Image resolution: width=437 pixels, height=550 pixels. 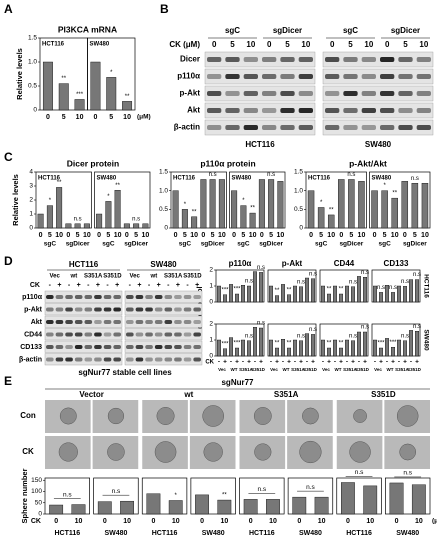 What do you see at coordinates (8, 9) in the screenshot?
I see `panel-letter: A` at bounding box center [8, 9].